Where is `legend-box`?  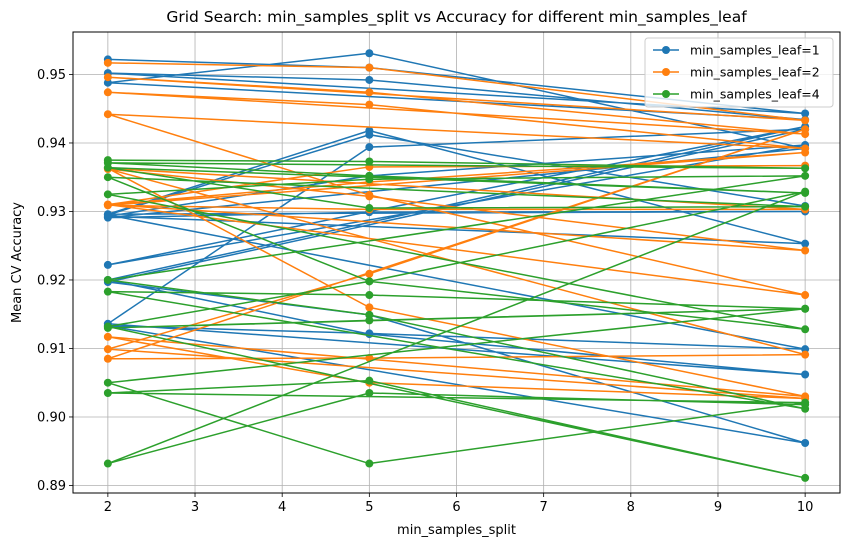 legend-box is located at coordinates (739, 72).